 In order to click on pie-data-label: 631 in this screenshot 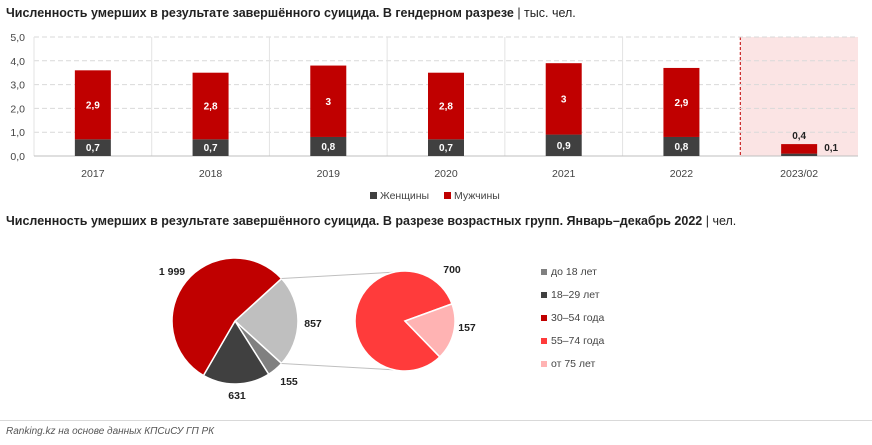, I will do `click(237, 396)`.